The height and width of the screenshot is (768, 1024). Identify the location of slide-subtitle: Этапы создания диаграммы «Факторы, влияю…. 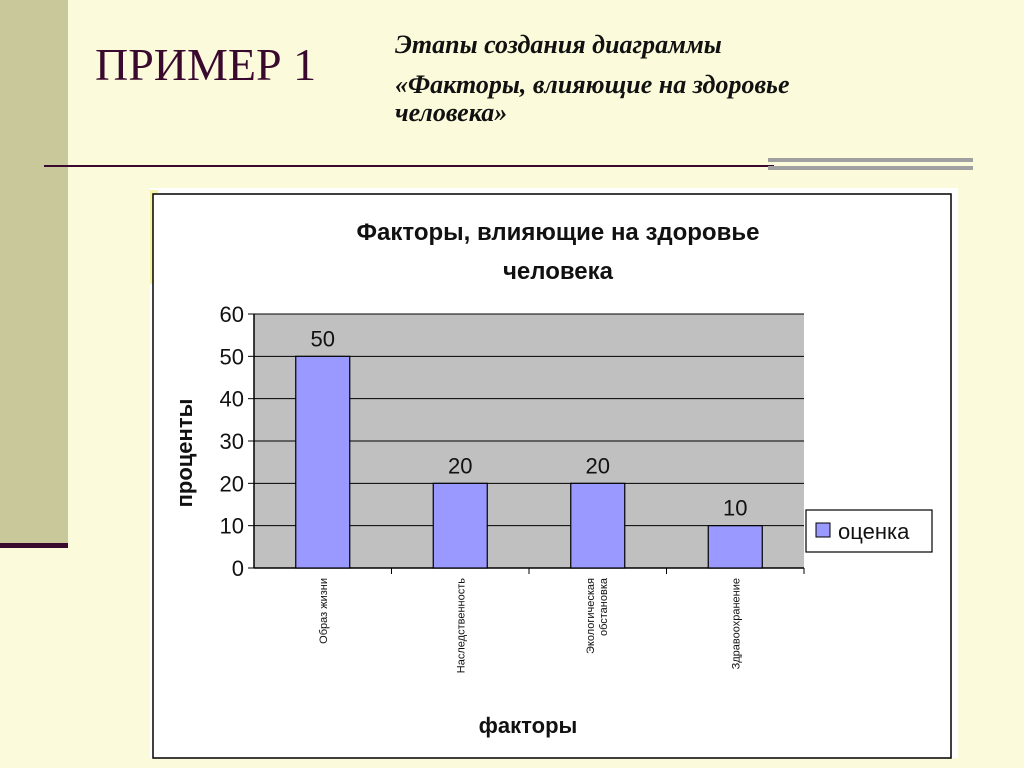
(695, 86).